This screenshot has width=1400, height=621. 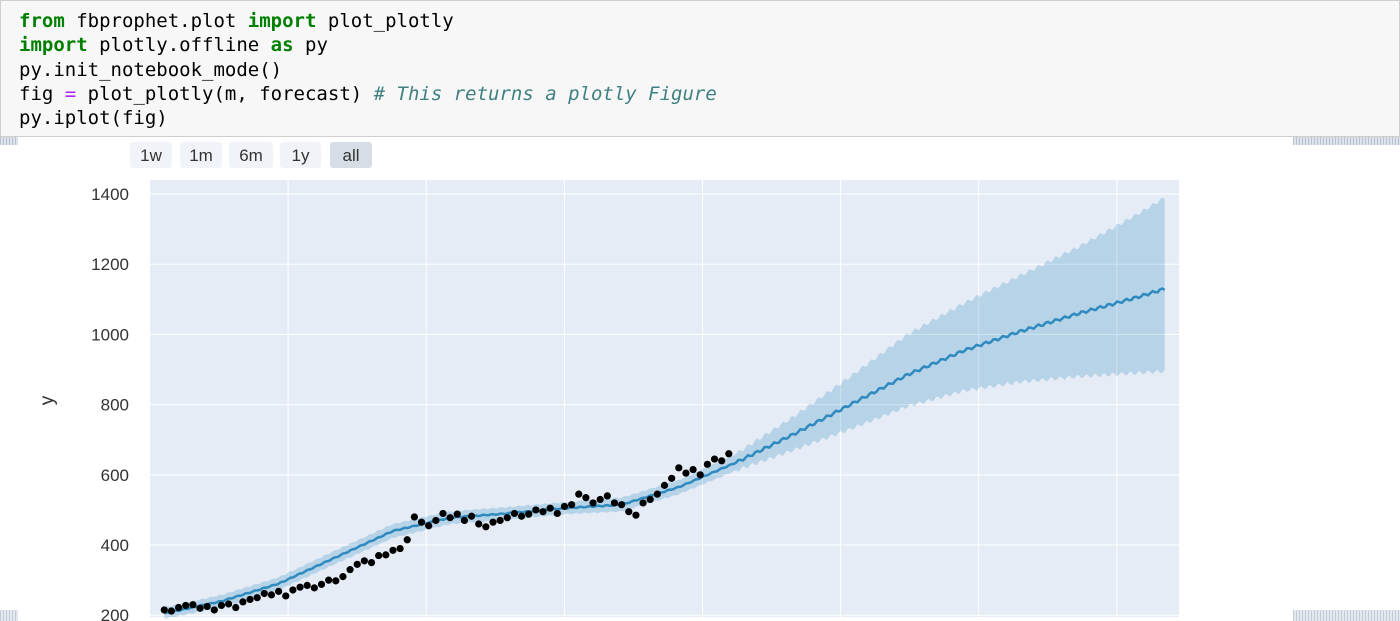 I want to click on range-button-label: 6m, so click(x=251, y=155).